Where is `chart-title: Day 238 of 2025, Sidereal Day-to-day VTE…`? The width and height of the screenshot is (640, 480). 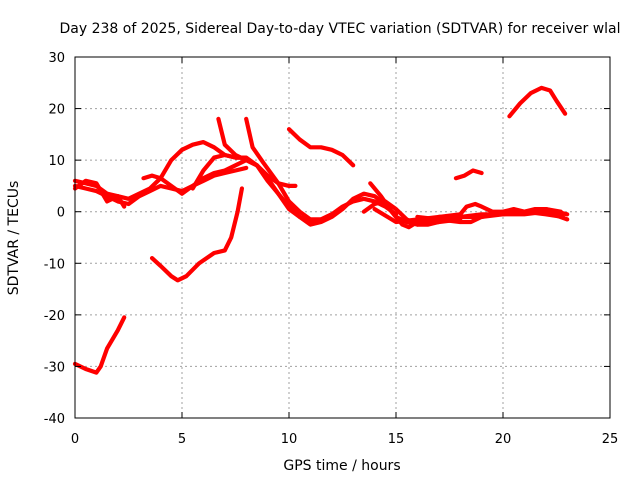
chart-title: Day 238 of 2025, Sidereal Day-to-day VTE… is located at coordinates (339, 29).